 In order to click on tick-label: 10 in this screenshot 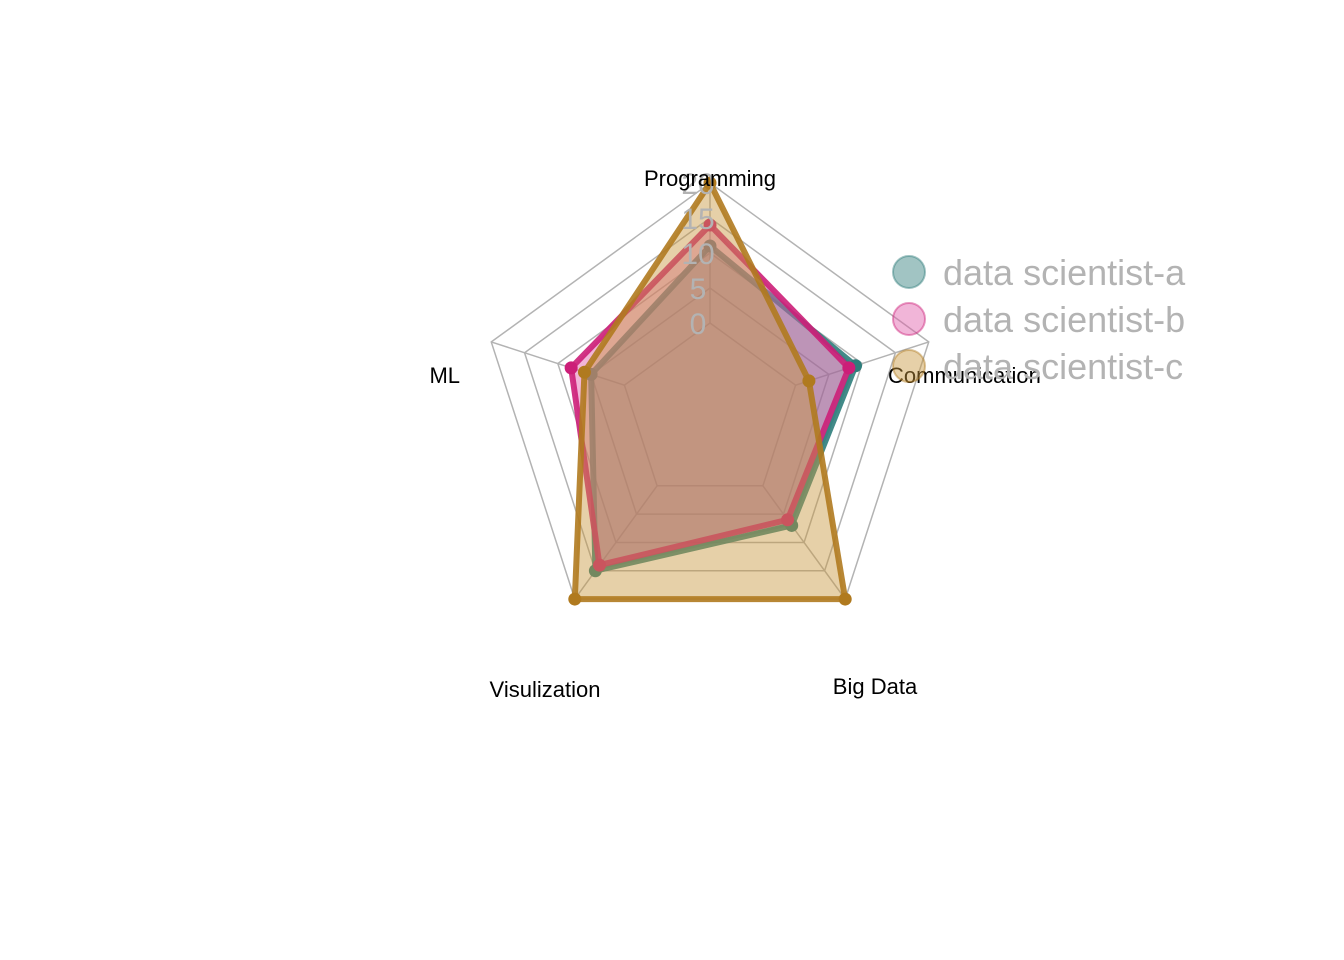, I will do `click(697, 254)`.